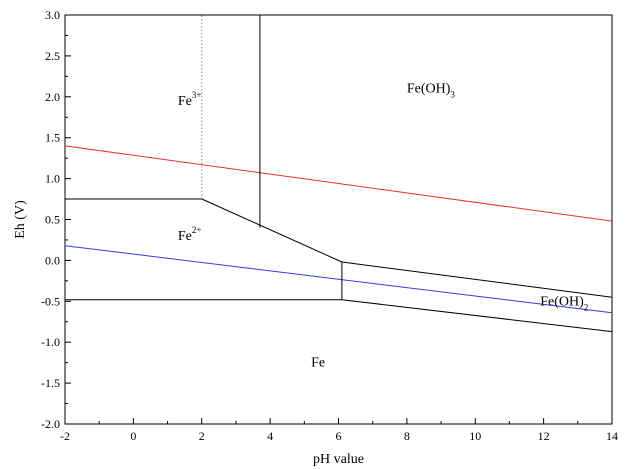  I want to click on y-tick-label: -0.5, so click(50, 301).